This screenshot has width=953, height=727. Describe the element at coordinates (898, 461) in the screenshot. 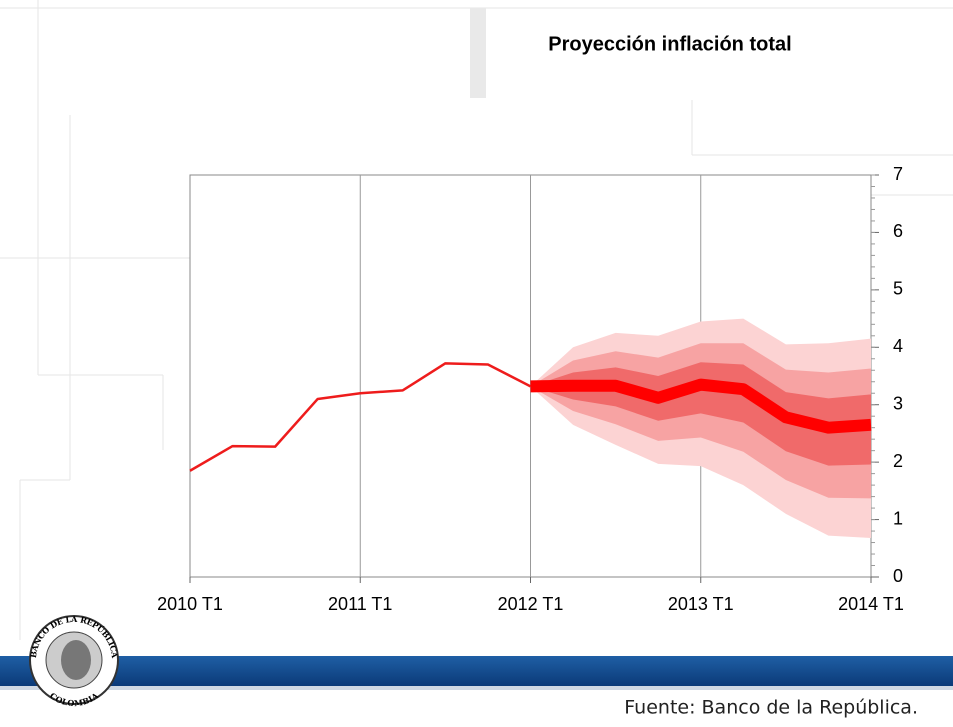

I see `y-tick-label: 2` at that location.